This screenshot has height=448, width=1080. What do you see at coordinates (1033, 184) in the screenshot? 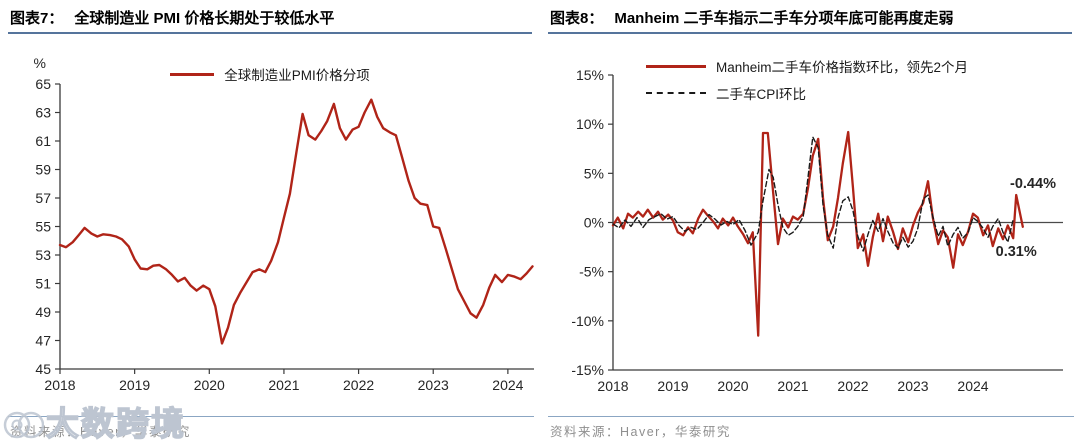
I see `svg-text: -0.44%` at bounding box center [1033, 184].